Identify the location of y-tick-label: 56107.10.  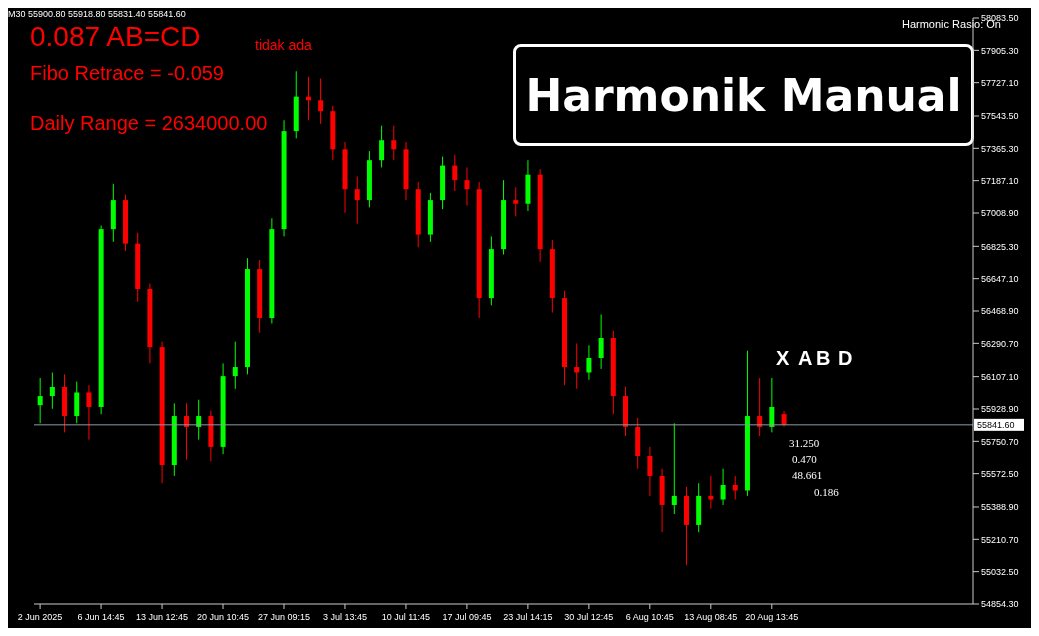
(1000, 376).